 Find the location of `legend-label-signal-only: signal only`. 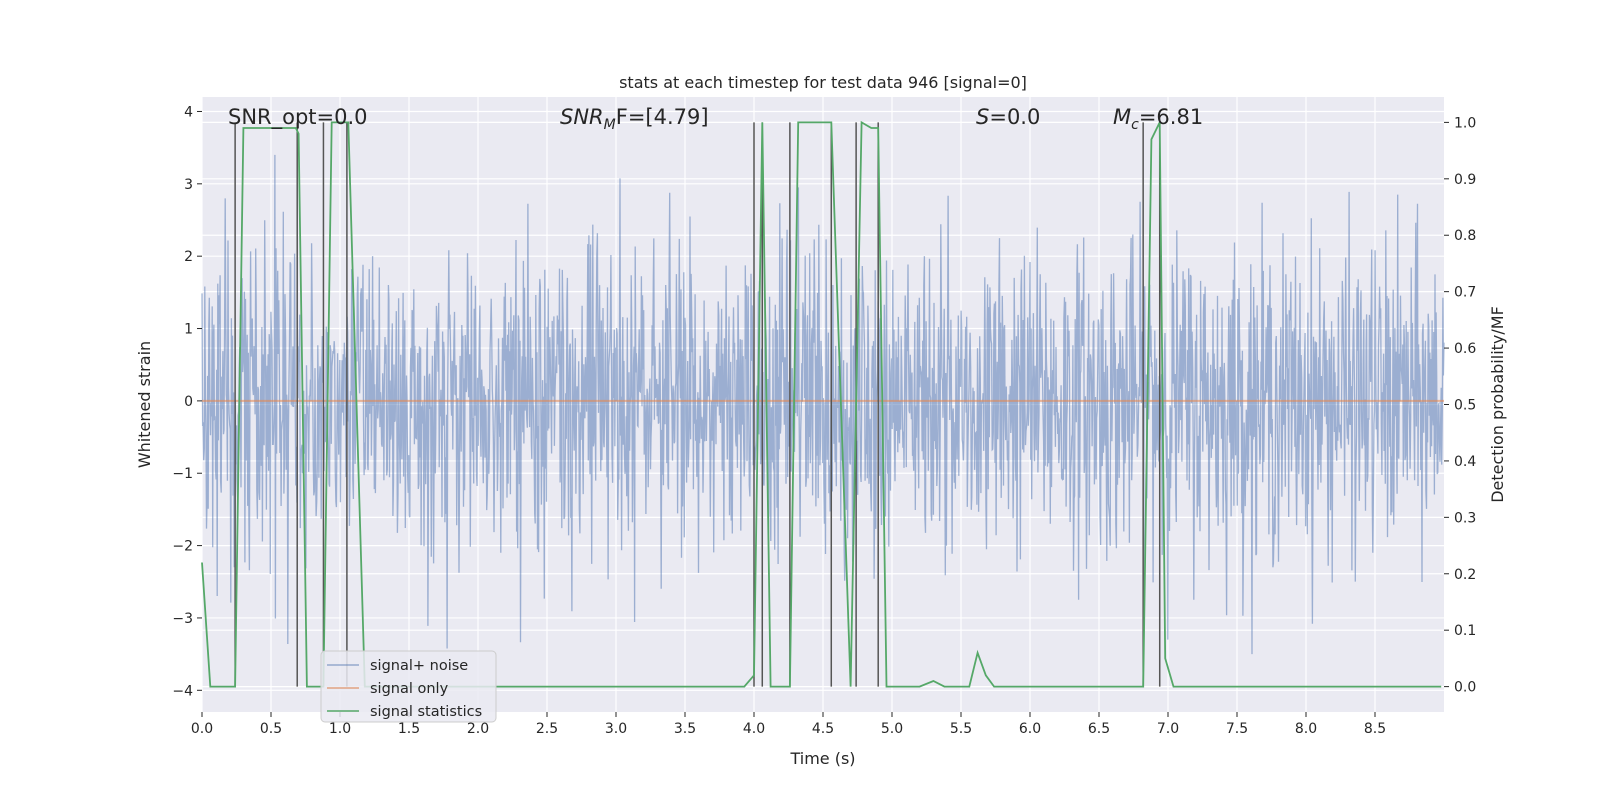

legend-label-signal-only: signal only is located at coordinates (409, 689).